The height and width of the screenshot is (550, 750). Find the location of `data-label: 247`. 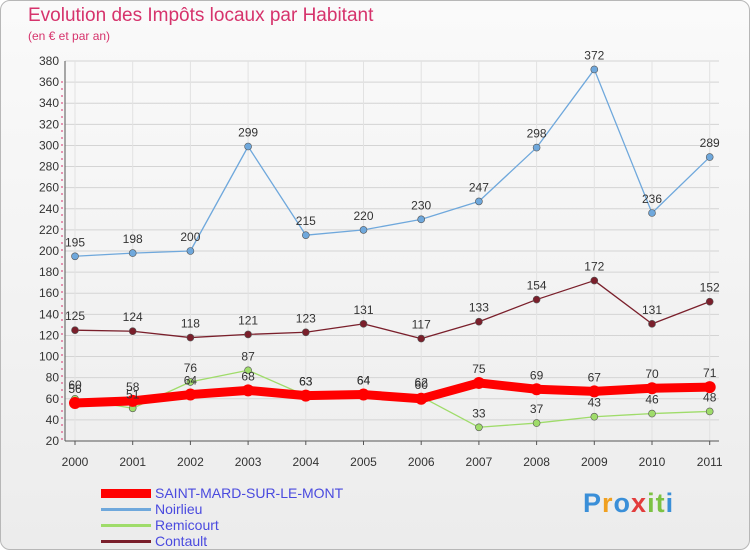

data-label: 247 is located at coordinates (479, 187).